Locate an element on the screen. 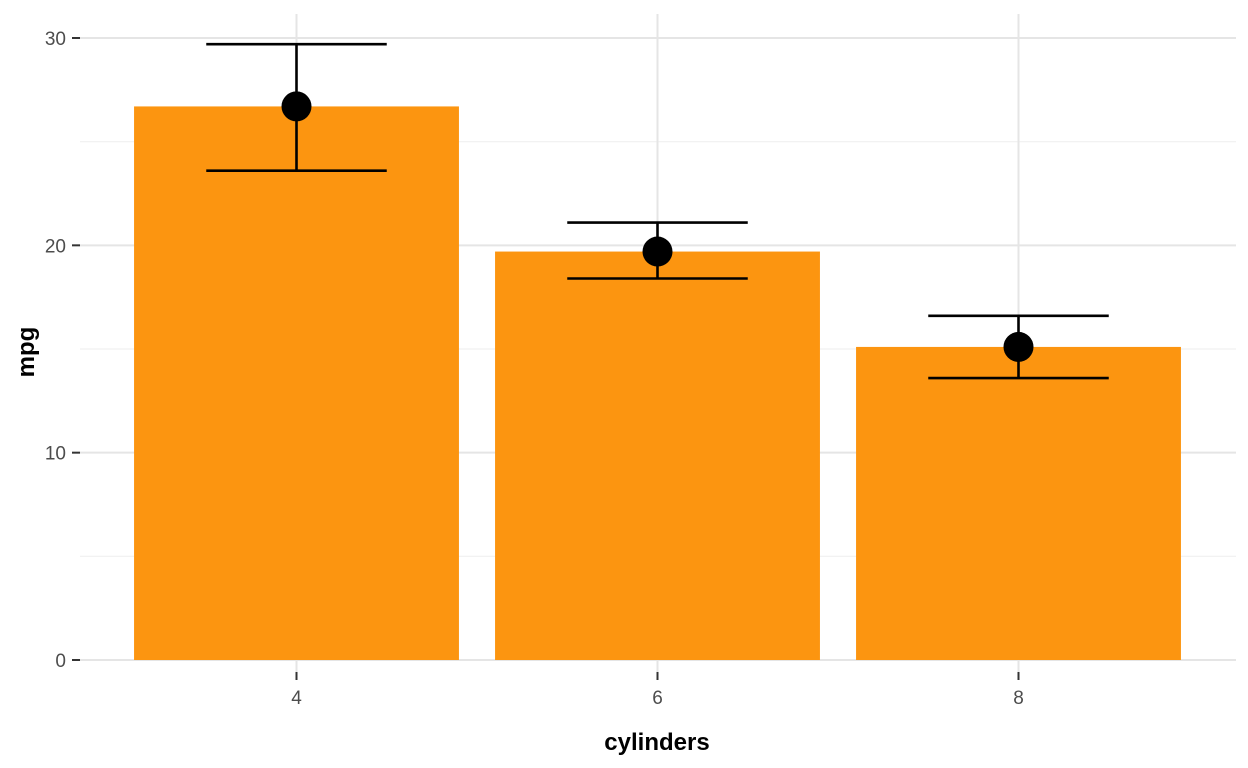 Image resolution: width=1248 pixels, height=768 pixels. y-tick-label: 30 is located at coordinates (55, 39).